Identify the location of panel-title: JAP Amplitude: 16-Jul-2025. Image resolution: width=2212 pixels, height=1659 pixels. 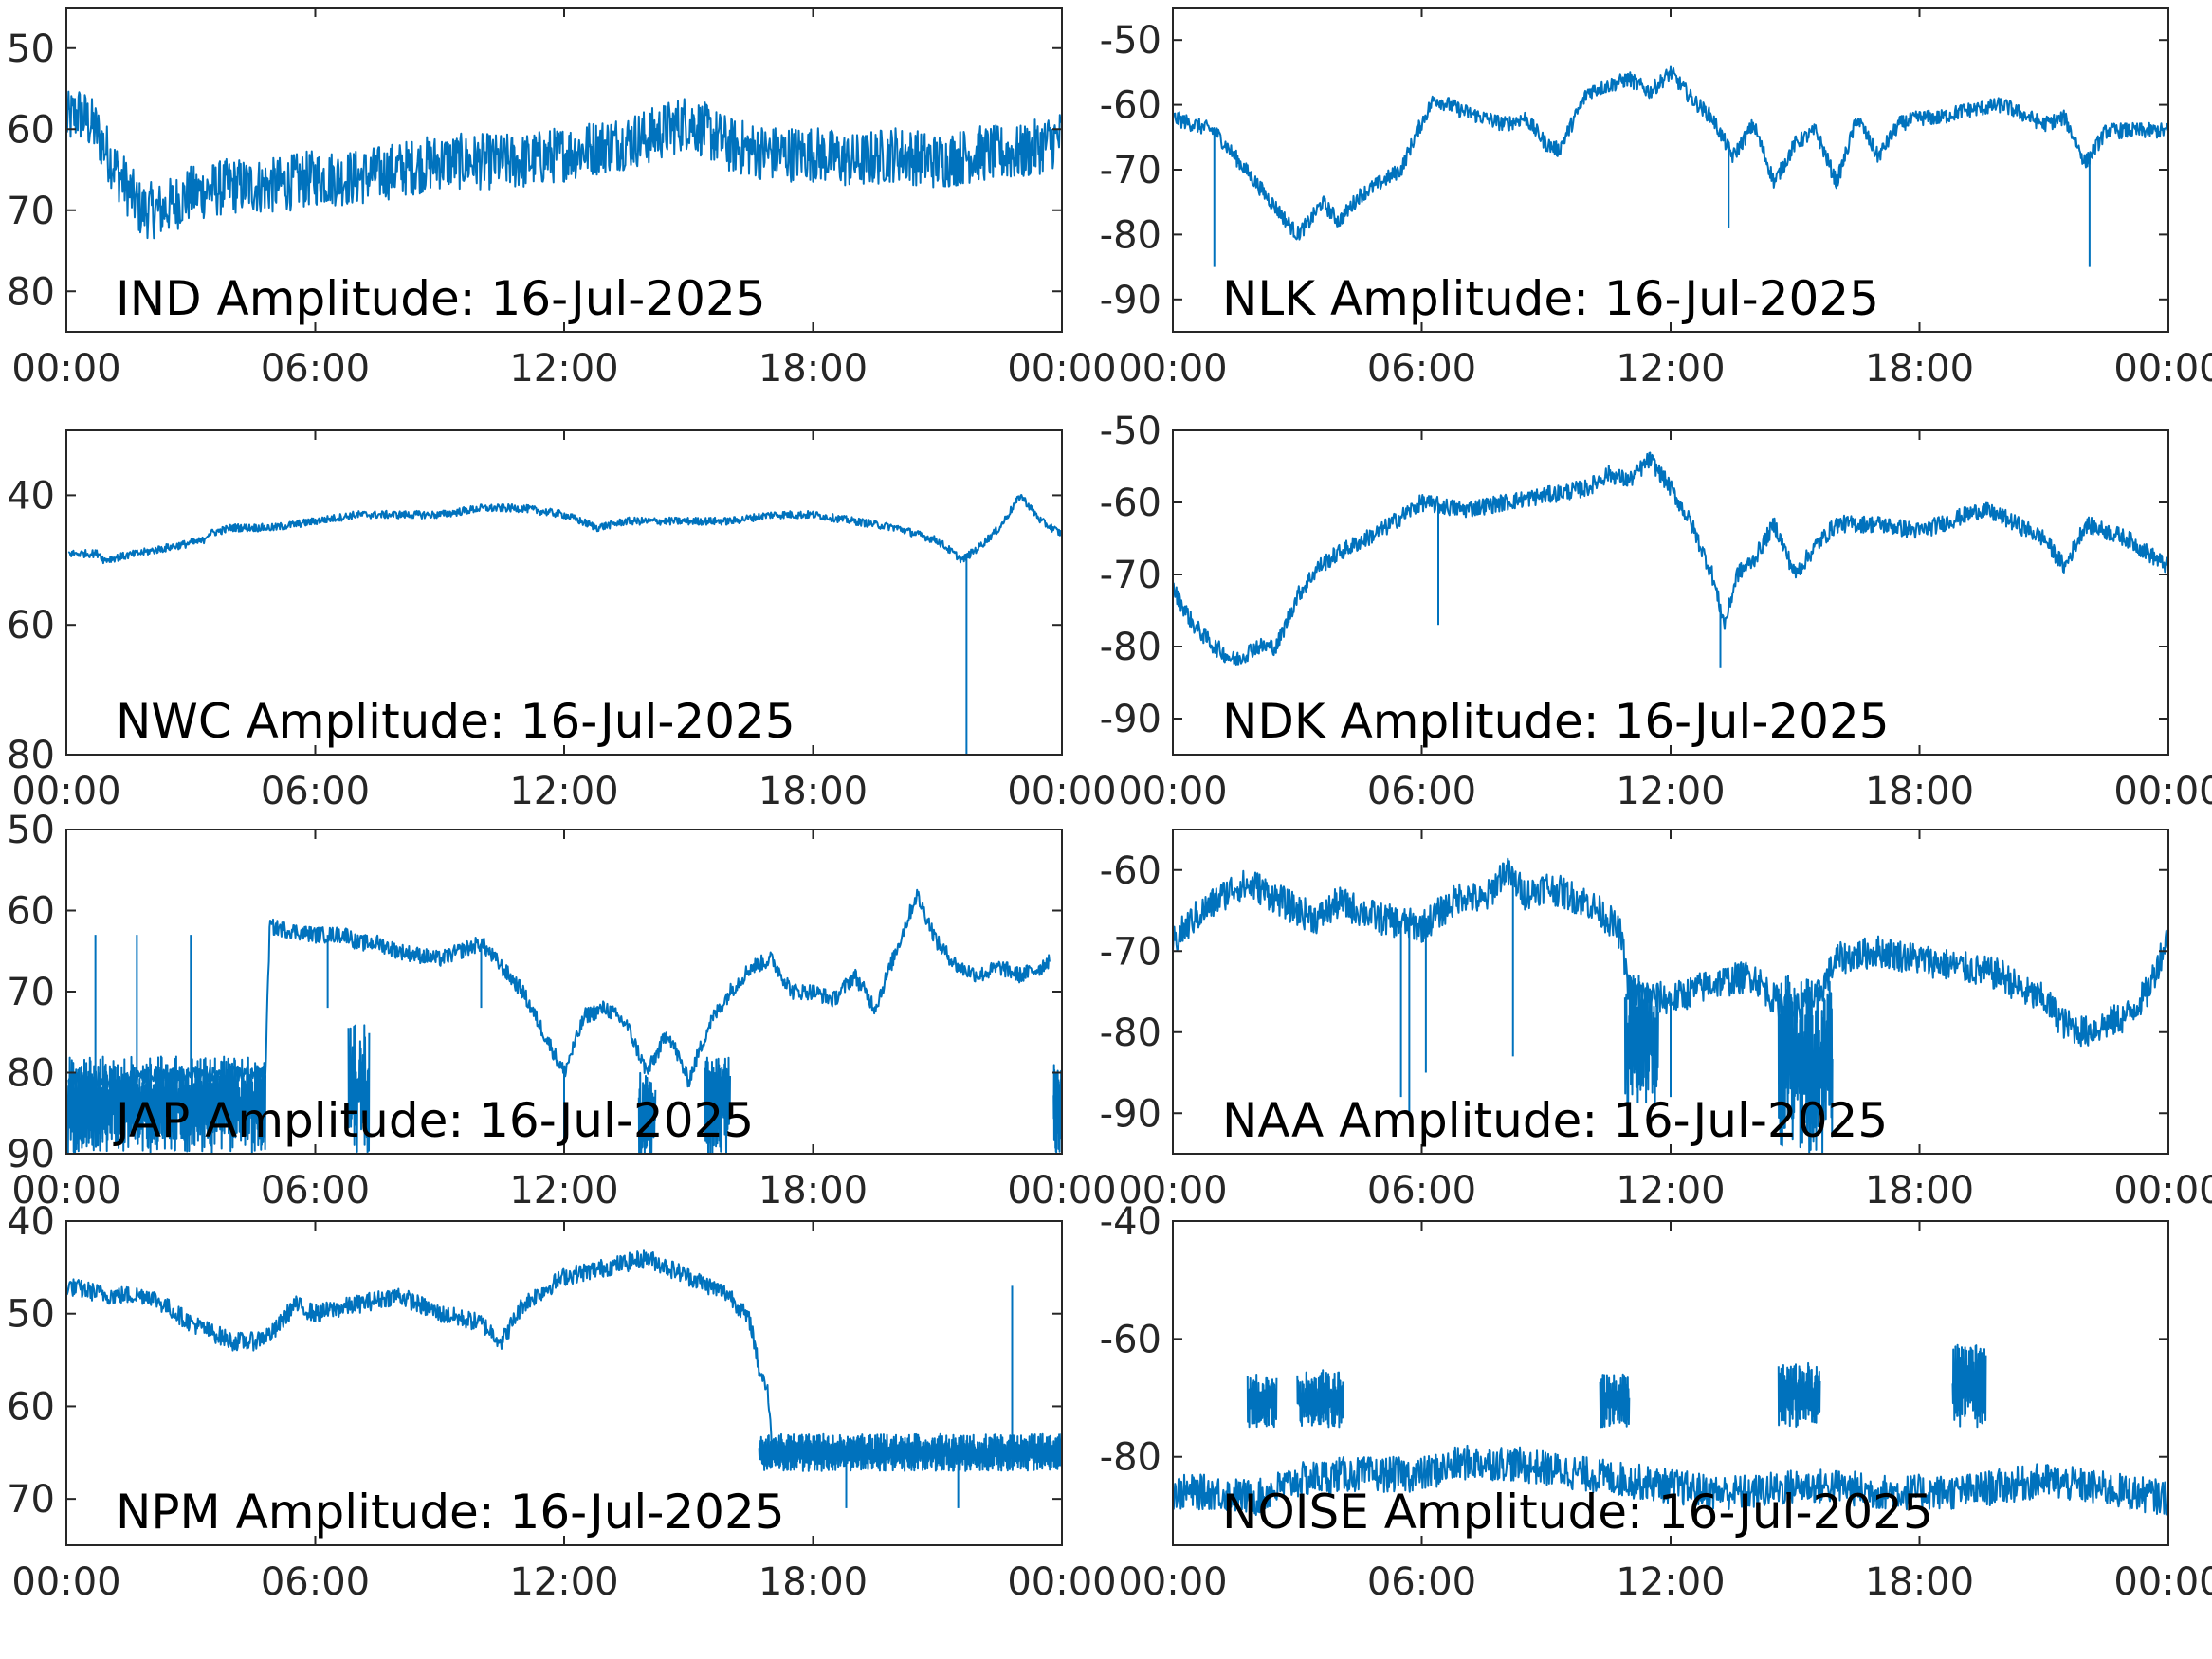
(433, 1120).